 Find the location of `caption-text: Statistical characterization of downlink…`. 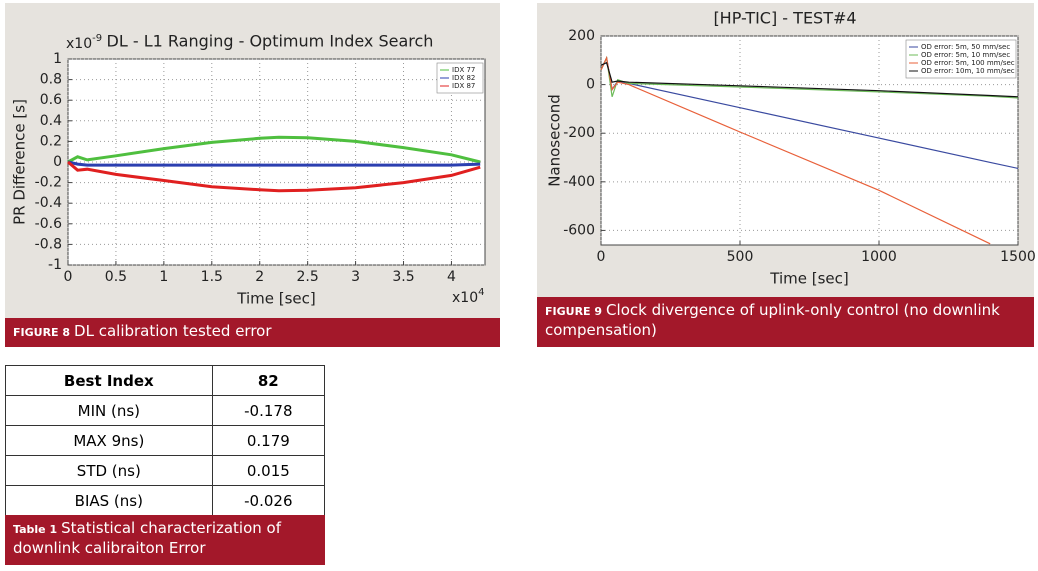

caption-text: Statistical characterization of downlink… is located at coordinates (147, 538).